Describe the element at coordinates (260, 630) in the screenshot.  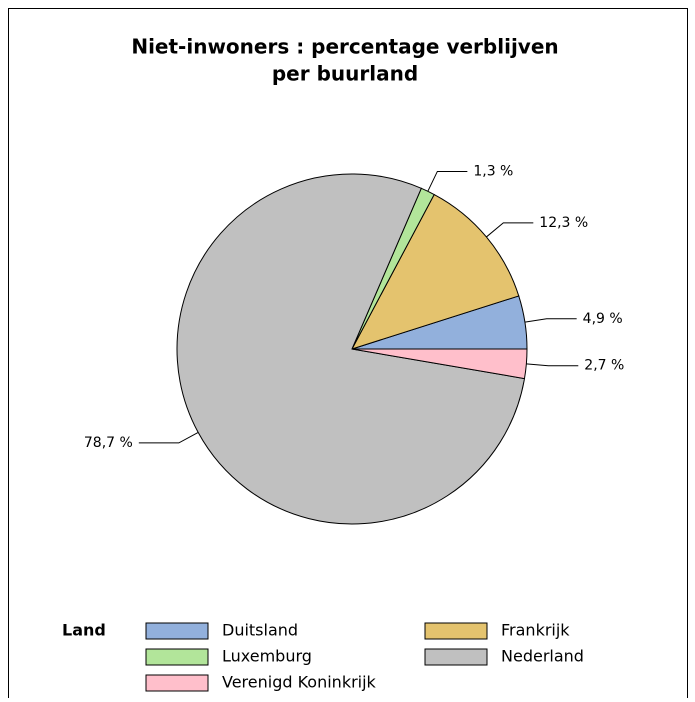
I see `legend-label: Duitsland` at that location.